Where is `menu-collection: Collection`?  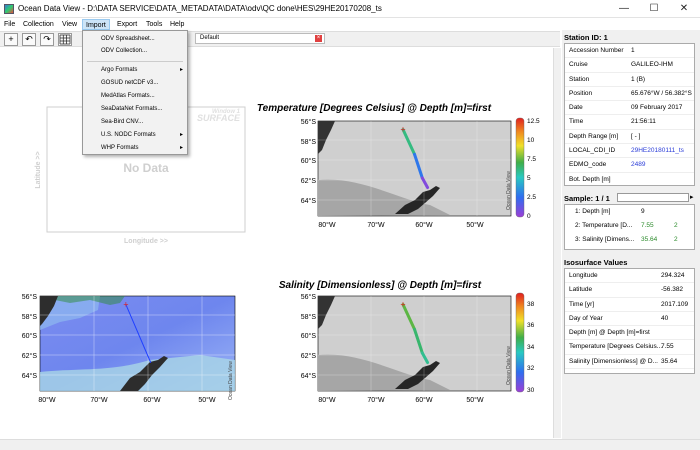 menu-collection: Collection is located at coordinates (38, 24).